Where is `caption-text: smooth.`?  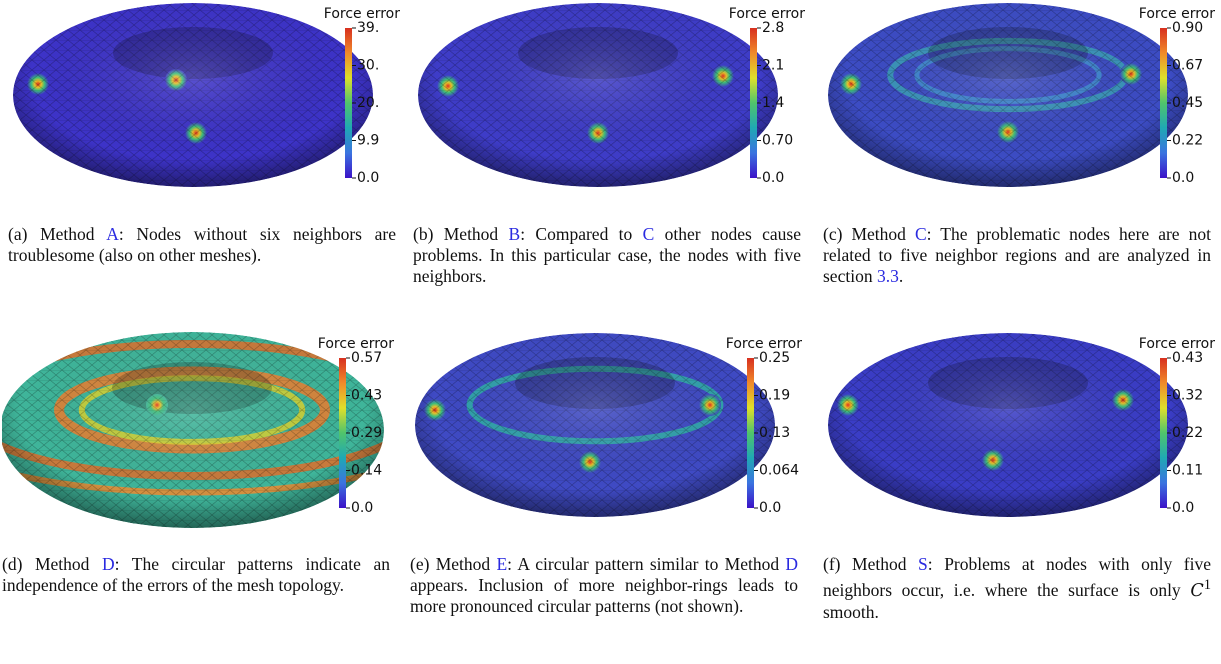 caption-text: smooth. is located at coordinates (851, 611).